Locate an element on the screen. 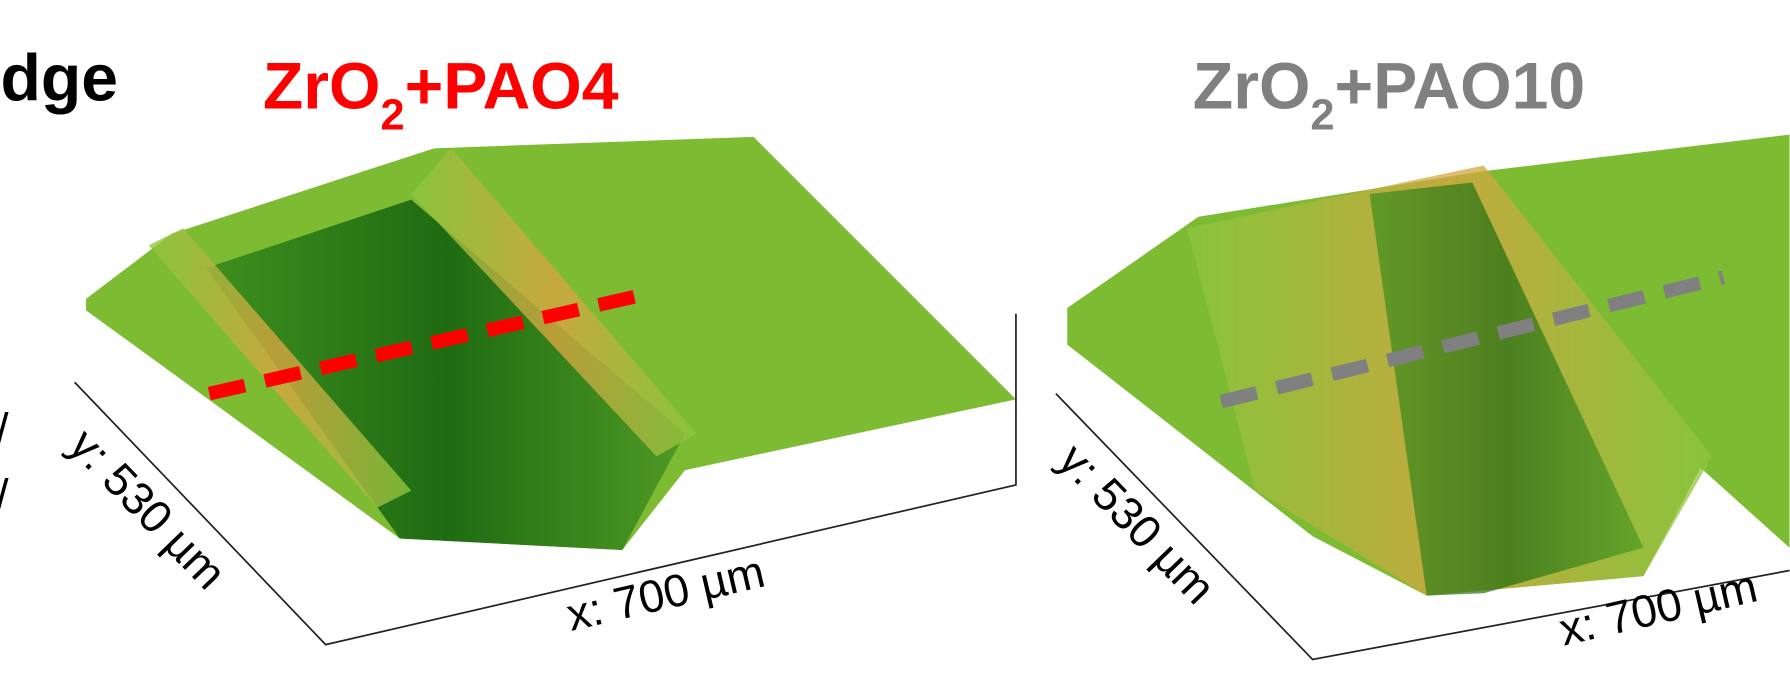 The width and height of the screenshot is (1790, 688). title-rest: +PAO10 is located at coordinates (1460, 86).